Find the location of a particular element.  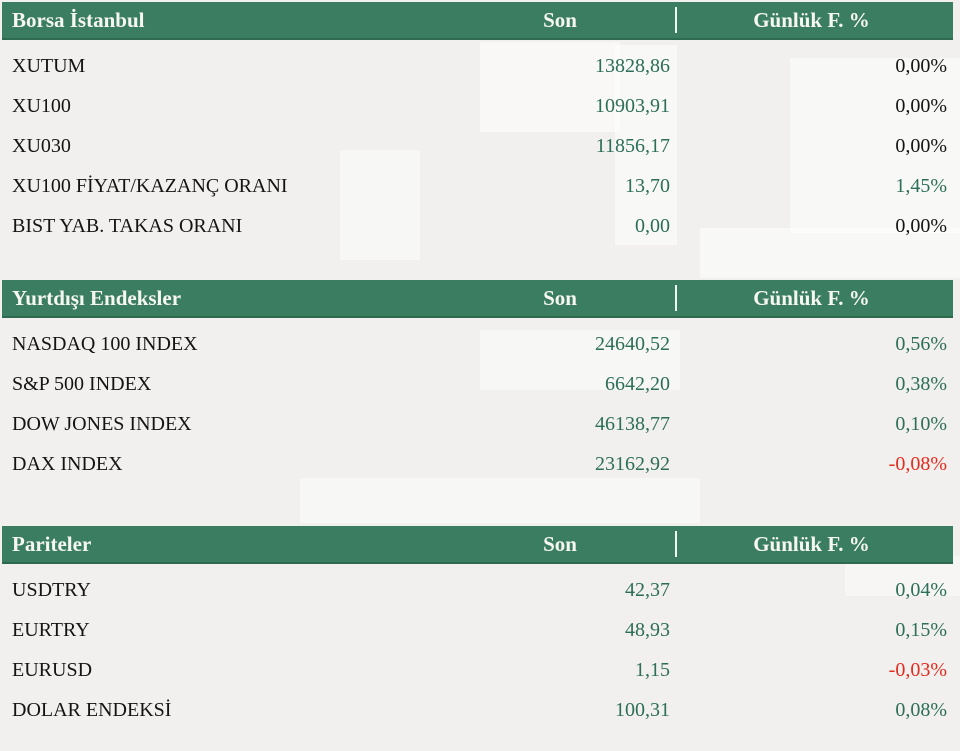

row-label: EURUSD is located at coordinates (52, 669).